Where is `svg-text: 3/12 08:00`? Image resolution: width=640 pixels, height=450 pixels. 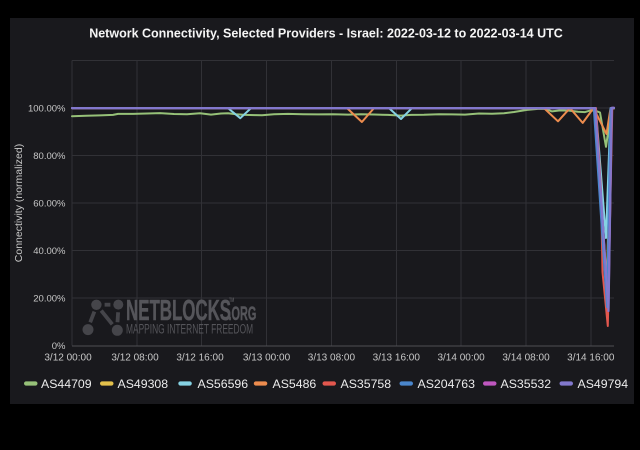
svg-text: 3/12 08:00 is located at coordinates (135, 358).